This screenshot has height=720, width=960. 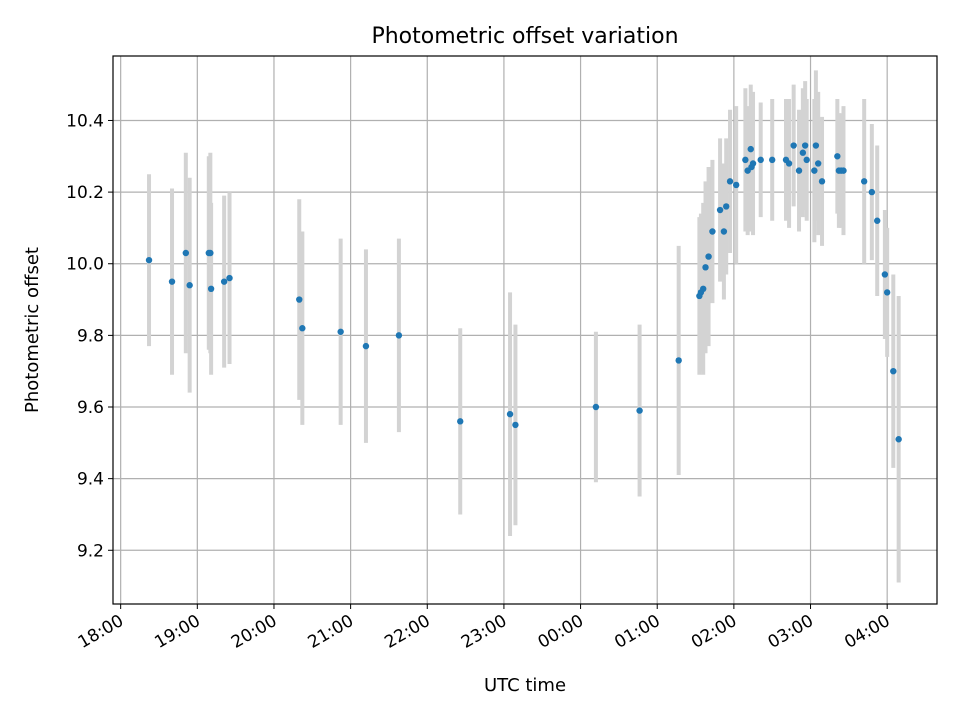 What do you see at coordinates (90, 480) in the screenshot?
I see `y-tick-label: 9.4` at bounding box center [90, 480].